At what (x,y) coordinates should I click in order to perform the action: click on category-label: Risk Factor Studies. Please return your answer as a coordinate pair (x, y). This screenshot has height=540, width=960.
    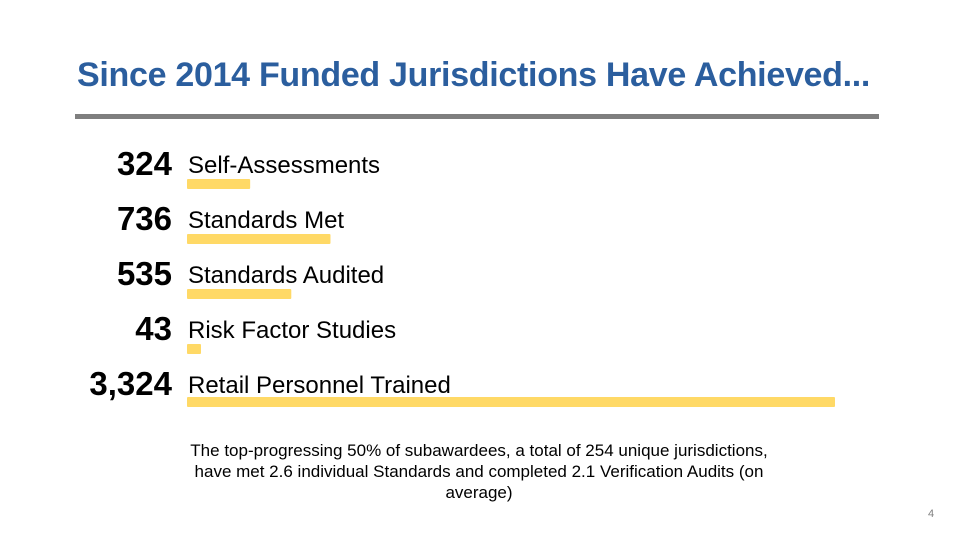
    Looking at the image, I should click on (292, 330).